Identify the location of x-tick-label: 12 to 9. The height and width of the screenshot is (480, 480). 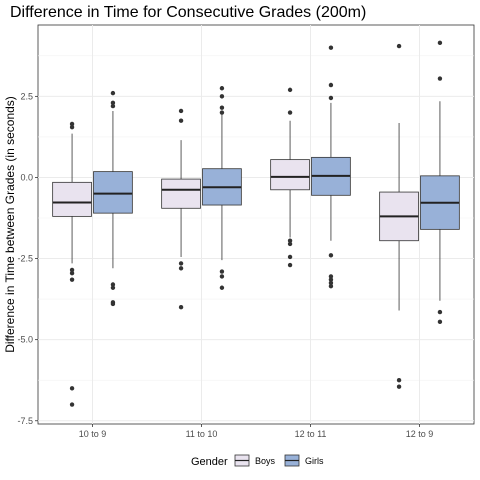
(420, 434).